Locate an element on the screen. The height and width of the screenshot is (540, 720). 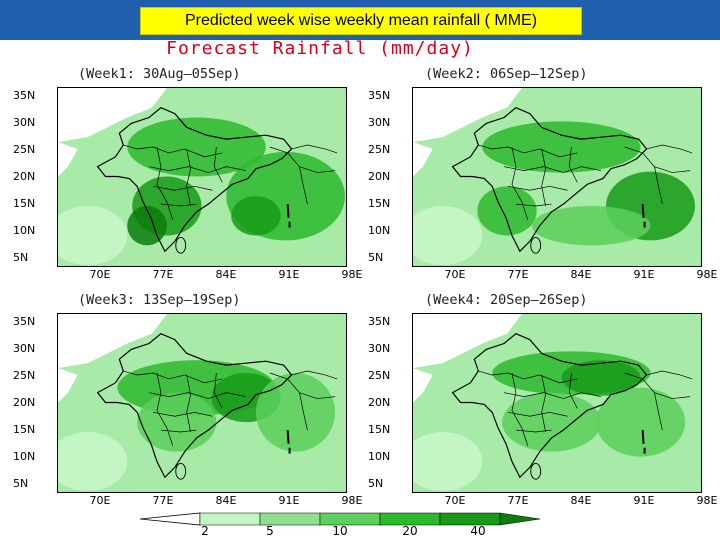
panel-title-week4: (Week4: 20Sep—26Sep) is located at coordinates (506, 300).